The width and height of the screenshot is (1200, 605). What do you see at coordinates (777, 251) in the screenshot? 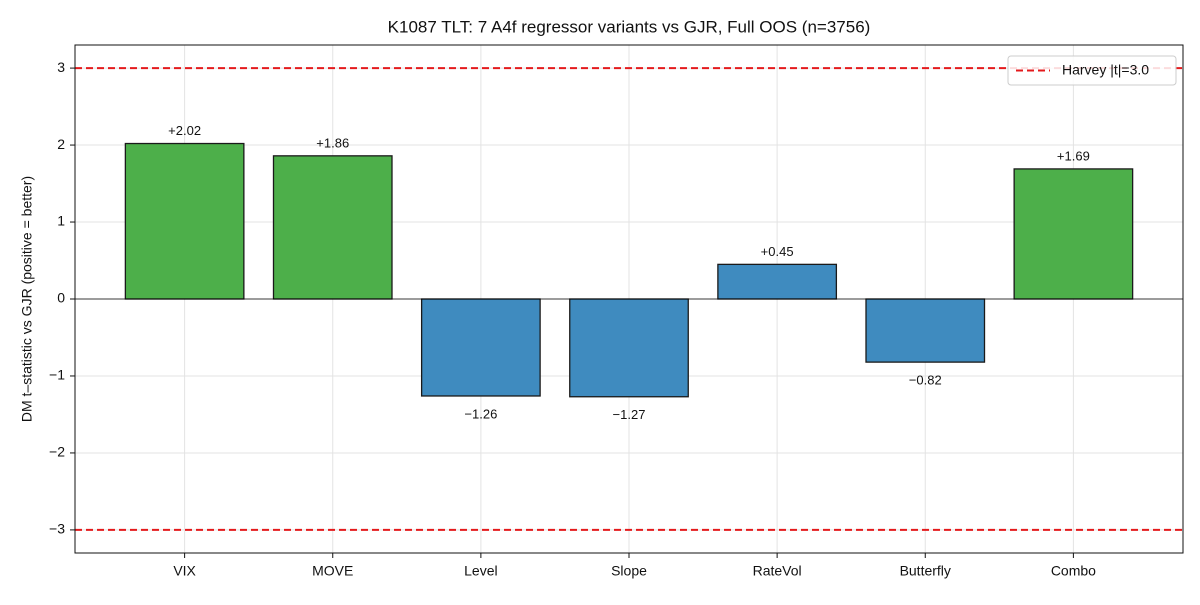
I see `data-label: +0.45` at bounding box center [777, 251].